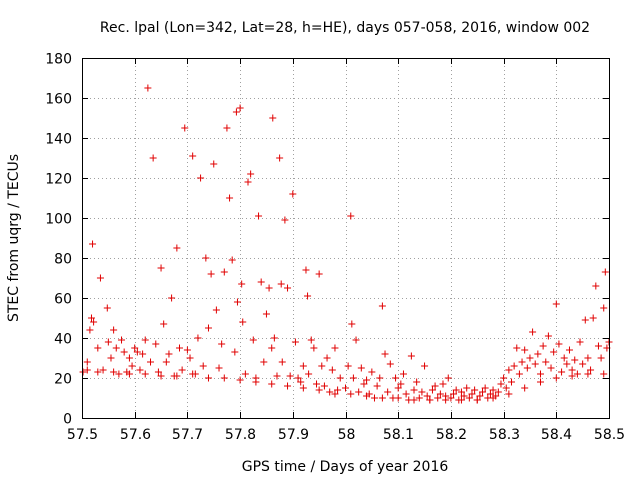 This screenshot has height=480, width=640. Describe the element at coordinates (58, 220) in the screenshot. I see `y-tick-label: 100` at that location.